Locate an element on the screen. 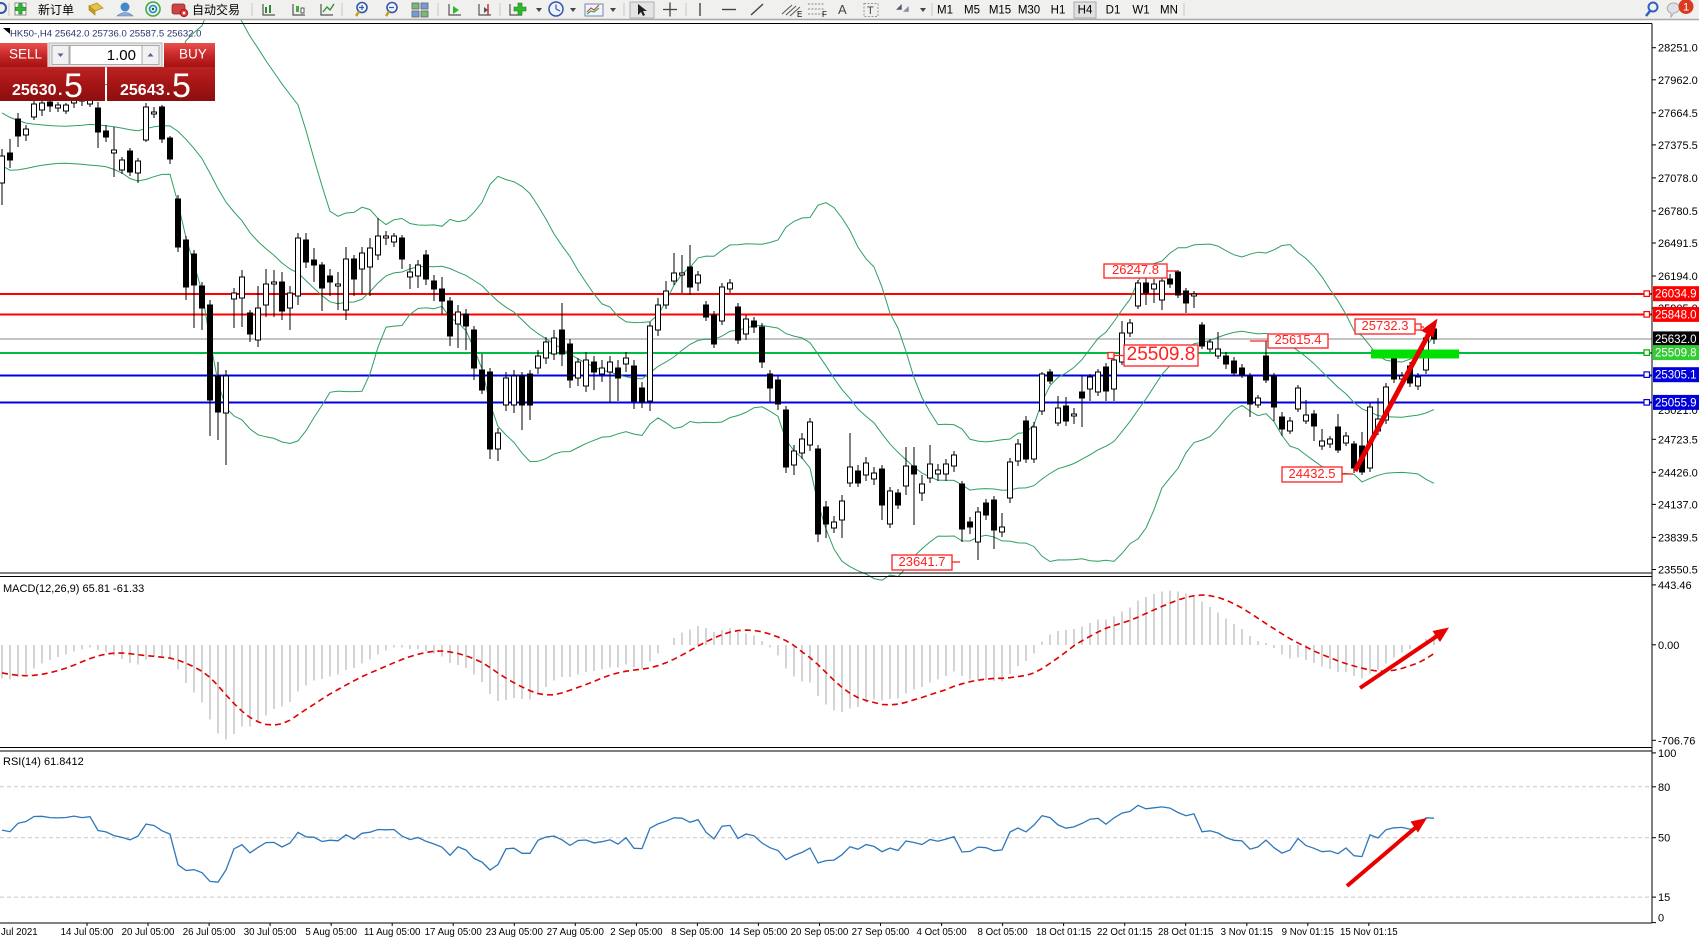 This screenshot has width=1699, height=945. svg-text: M1 is located at coordinates (945, 11).